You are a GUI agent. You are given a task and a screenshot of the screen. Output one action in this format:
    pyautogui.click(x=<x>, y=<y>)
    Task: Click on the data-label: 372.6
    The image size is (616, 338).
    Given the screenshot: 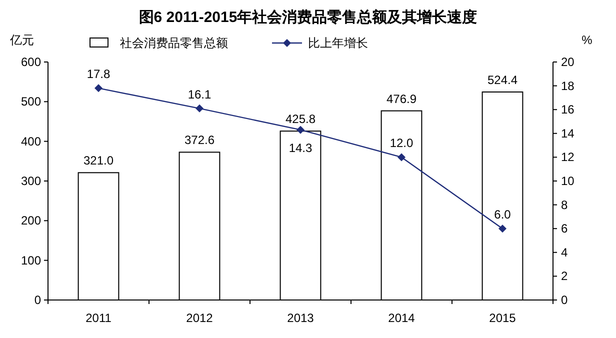 What is the action you would take?
    pyautogui.click(x=199, y=140)
    